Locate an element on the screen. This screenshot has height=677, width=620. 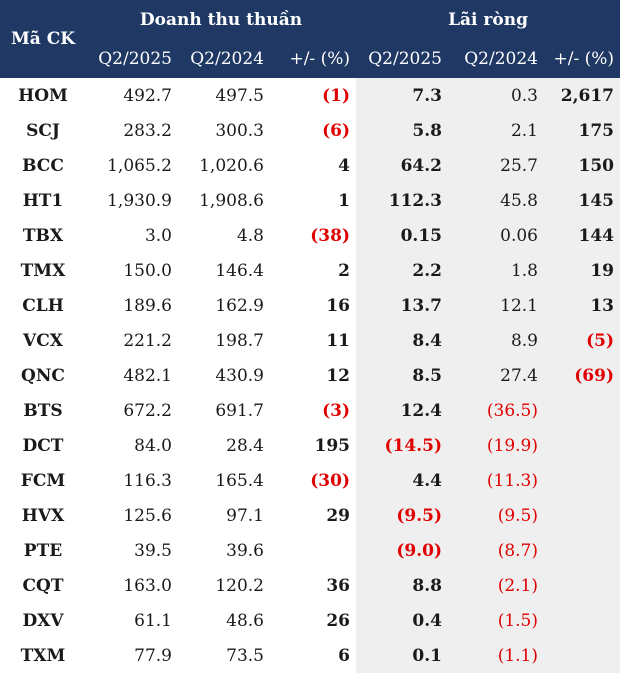
table-row: TBX 3.0 4.8 (38) 0.15 0.06 144 is located at coordinates (310, 235).